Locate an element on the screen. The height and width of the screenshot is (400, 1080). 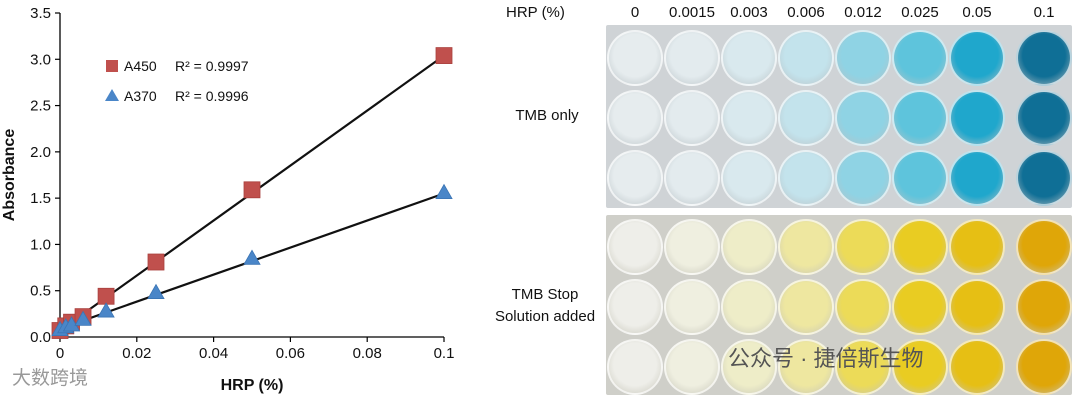
well-stop-solution-r1-c1 is located at coordinates (635, 247).